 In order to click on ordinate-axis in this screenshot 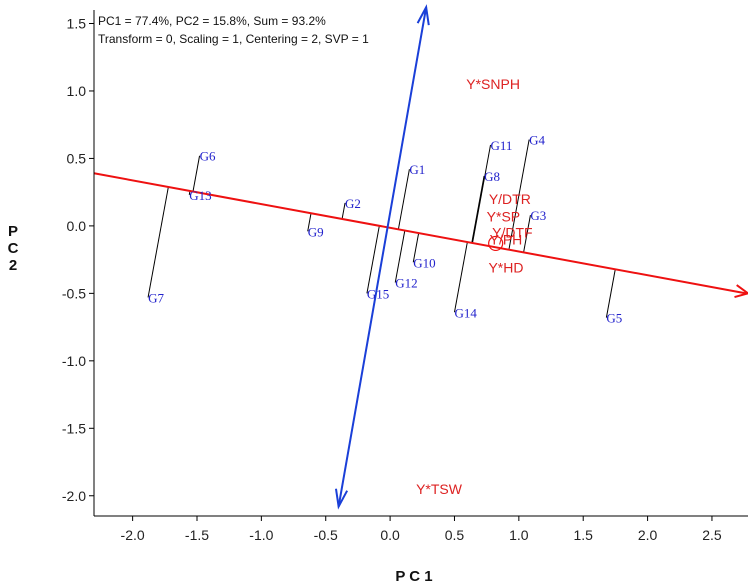, I will do `click(382, 257)`.